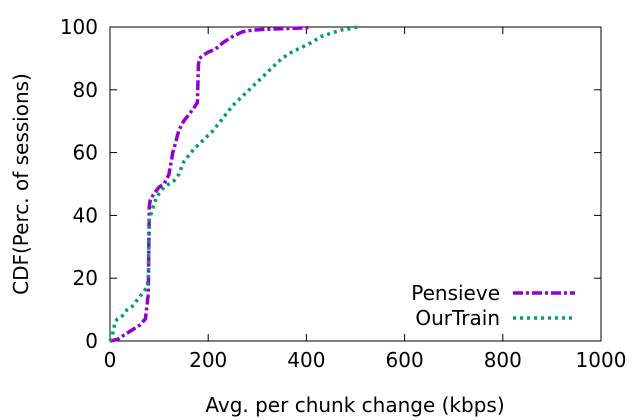  I want to click on legend-label-ourtrain: OurTrain, so click(457, 318).